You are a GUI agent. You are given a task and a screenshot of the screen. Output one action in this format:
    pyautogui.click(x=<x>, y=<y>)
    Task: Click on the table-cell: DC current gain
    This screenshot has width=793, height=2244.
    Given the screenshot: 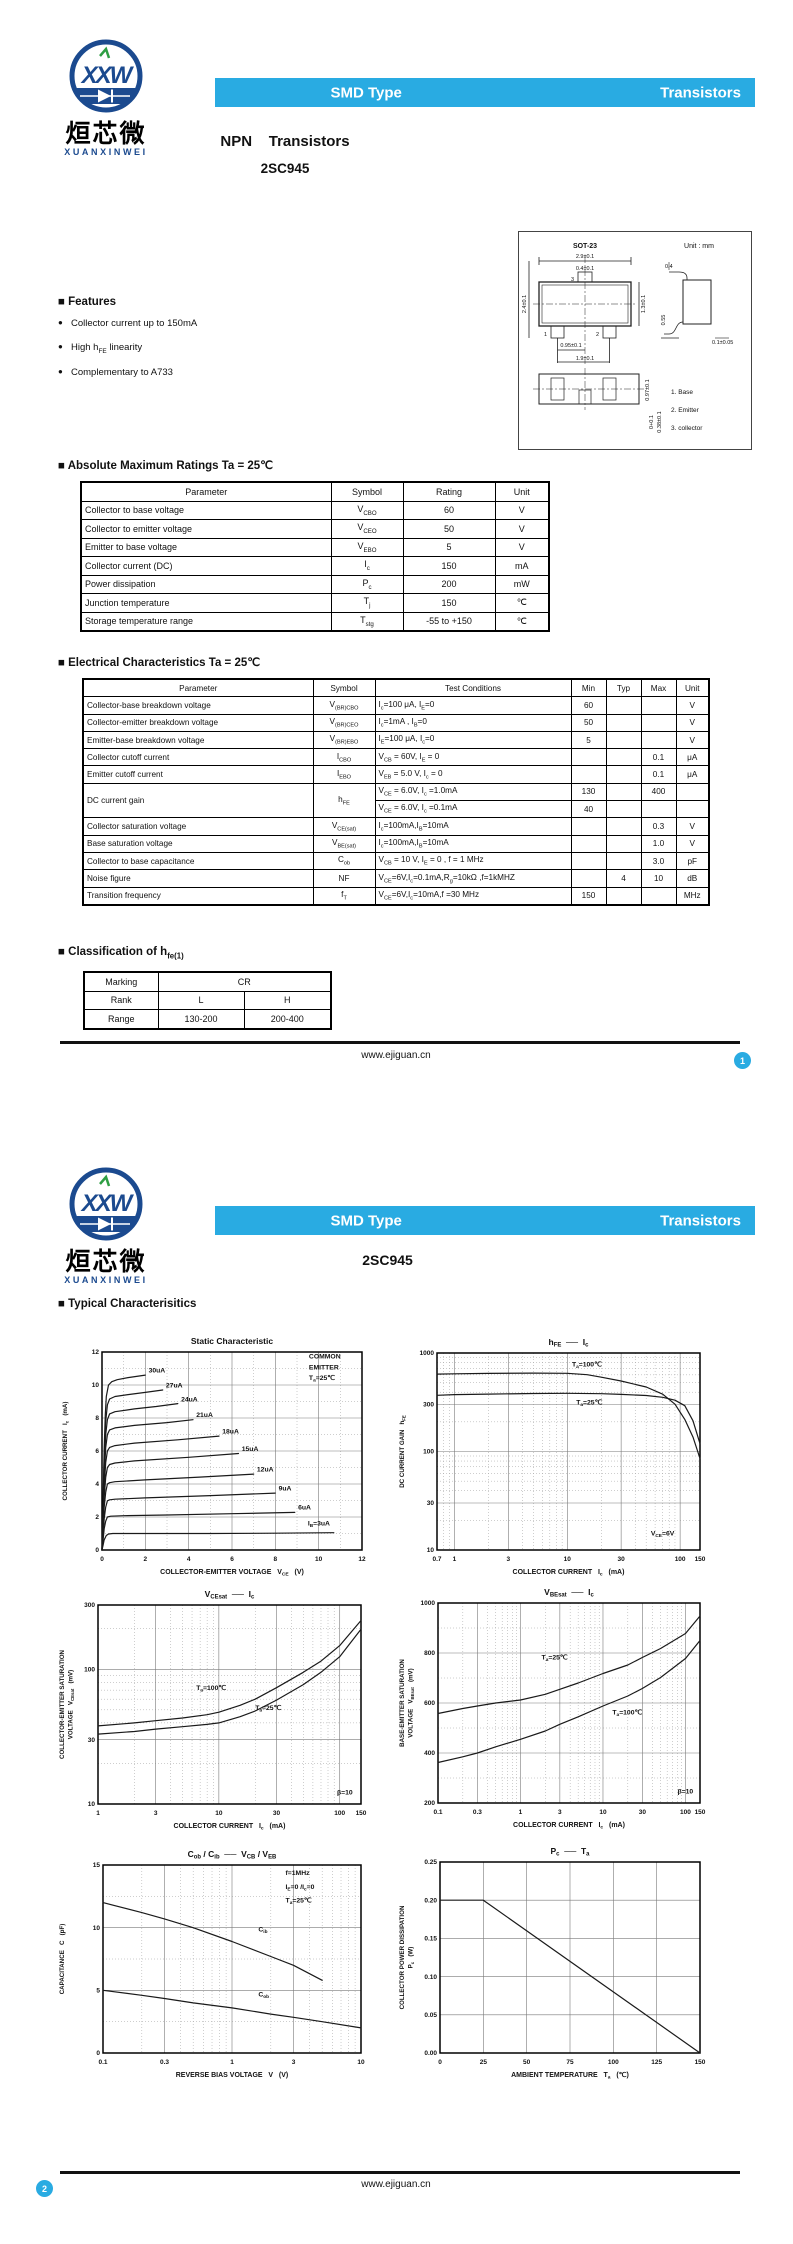 What is the action you would take?
    pyautogui.click(x=198, y=800)
    